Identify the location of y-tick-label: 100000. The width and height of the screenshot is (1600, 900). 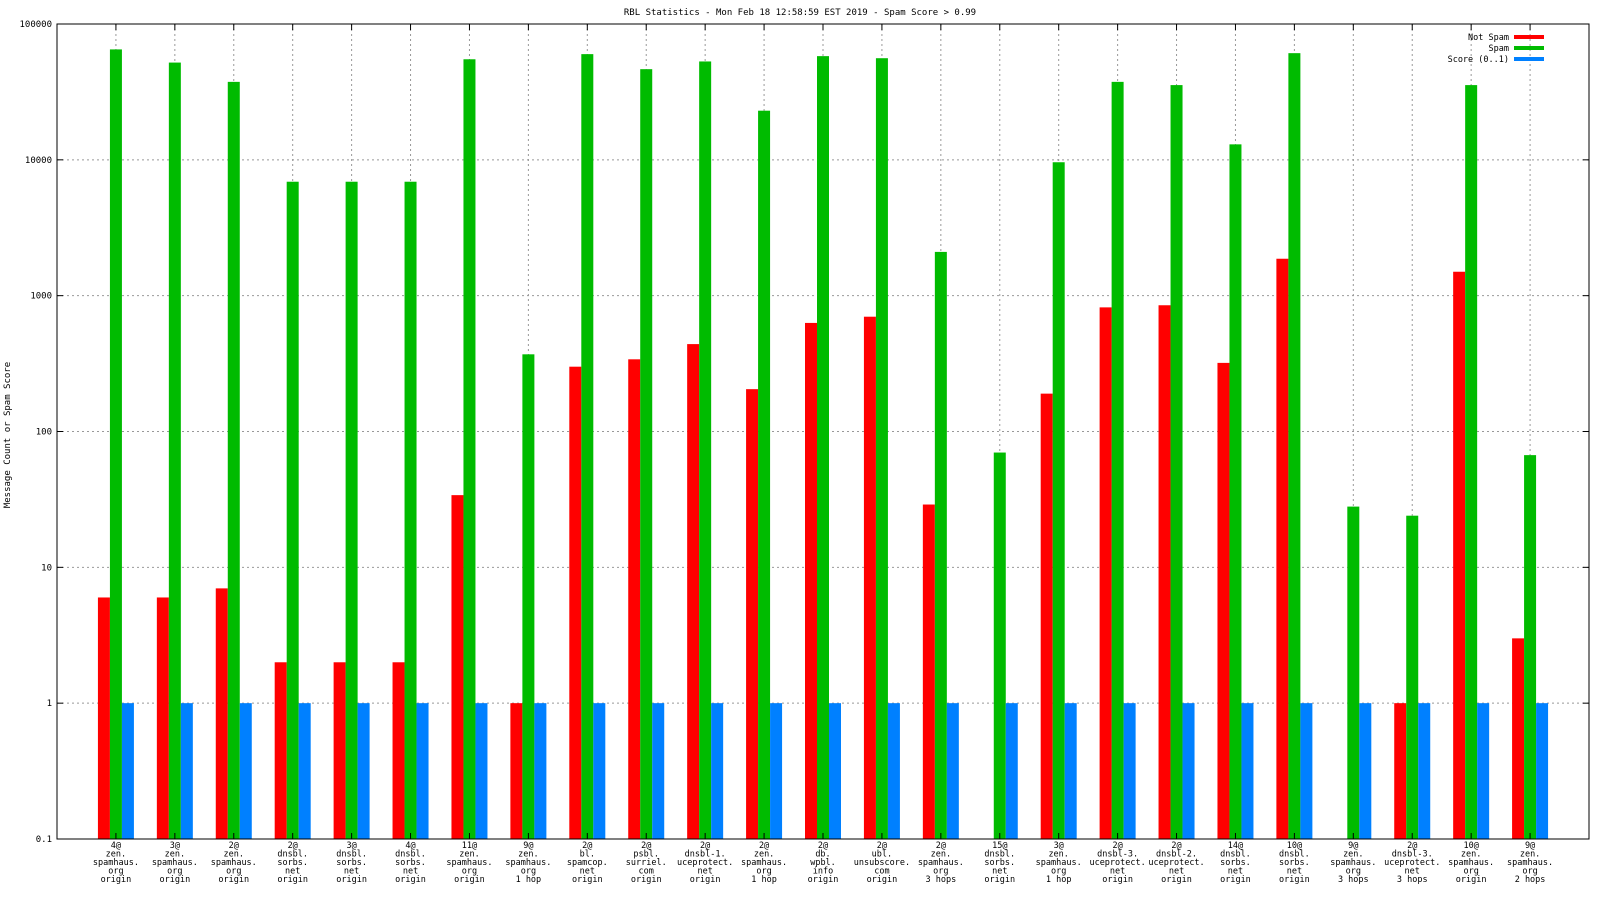
(35, 25).